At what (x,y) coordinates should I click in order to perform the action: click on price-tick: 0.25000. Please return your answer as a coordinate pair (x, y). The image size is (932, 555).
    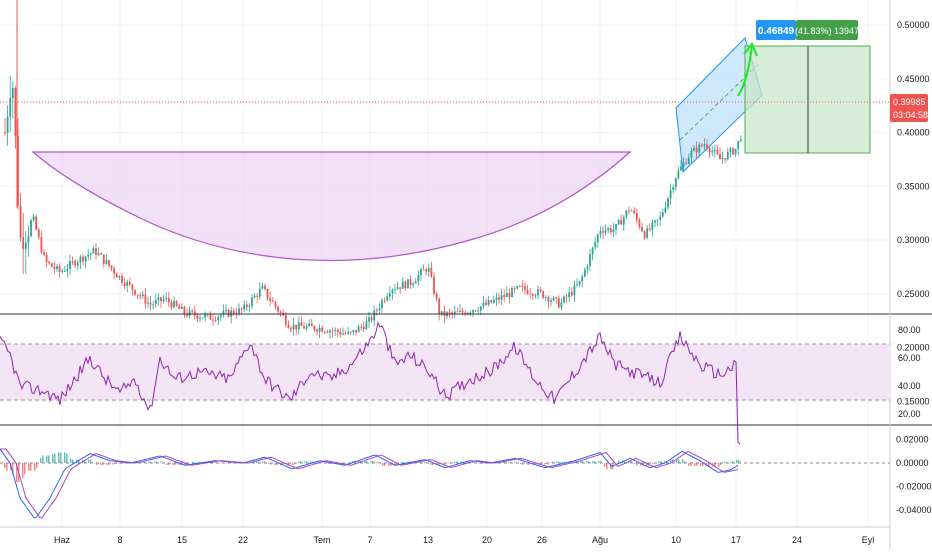
    Looking at the image, I should click on (913, 294).